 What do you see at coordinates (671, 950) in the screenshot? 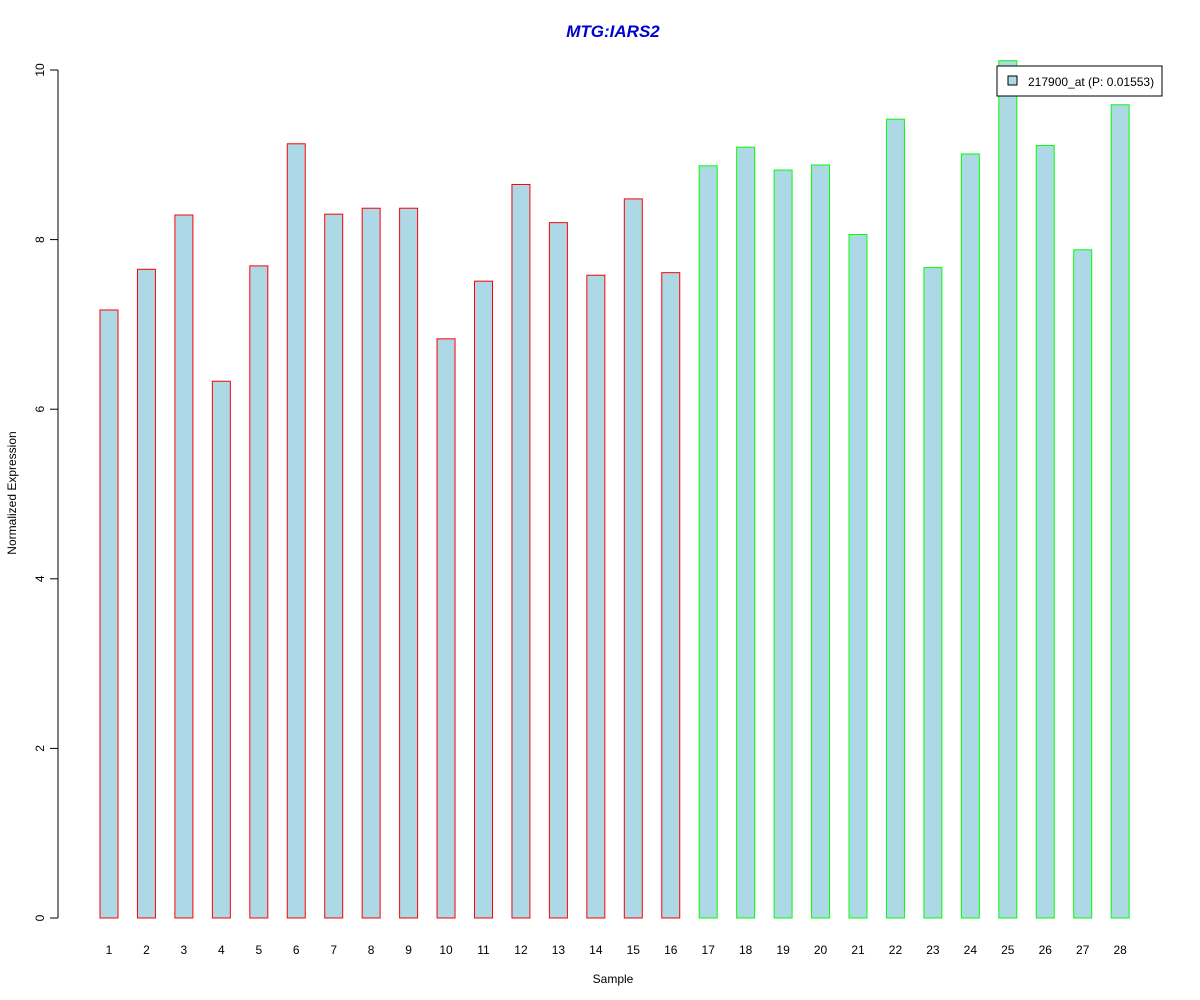
I see `x-tick-label: 16` at bounding box center [671, 950].